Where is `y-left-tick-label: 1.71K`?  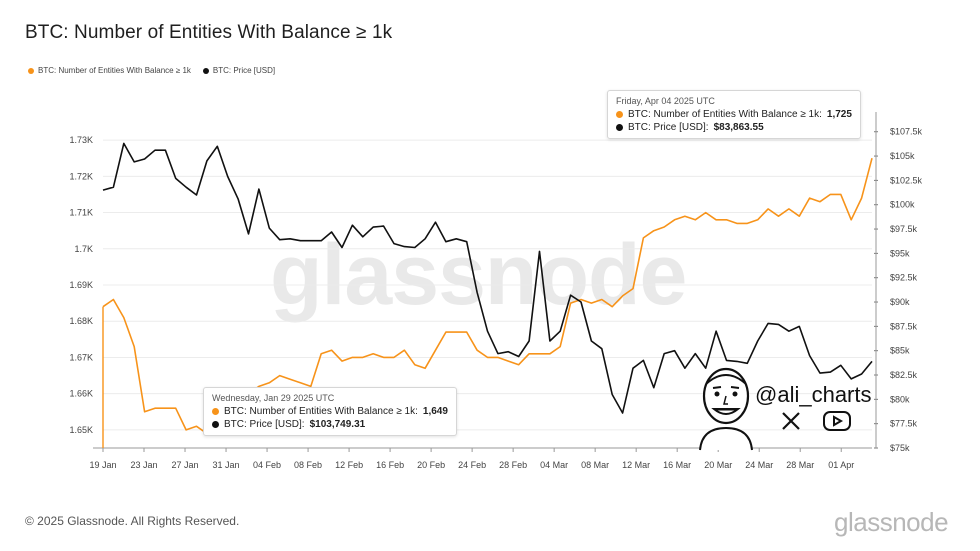
y-left-tick-label: 1.71K is located at coordinates (81, 213).